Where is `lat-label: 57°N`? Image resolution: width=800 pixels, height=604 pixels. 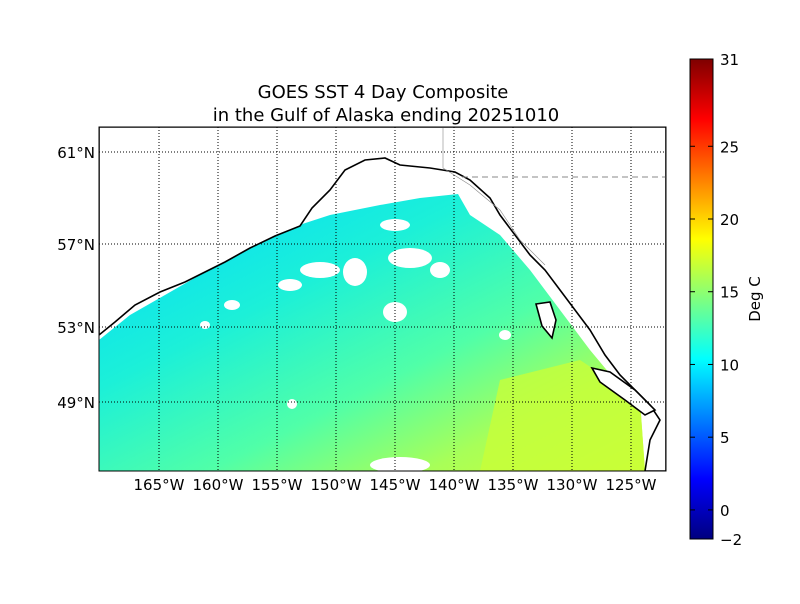
lat-label: 57°N is located at coordinates (76, 245).